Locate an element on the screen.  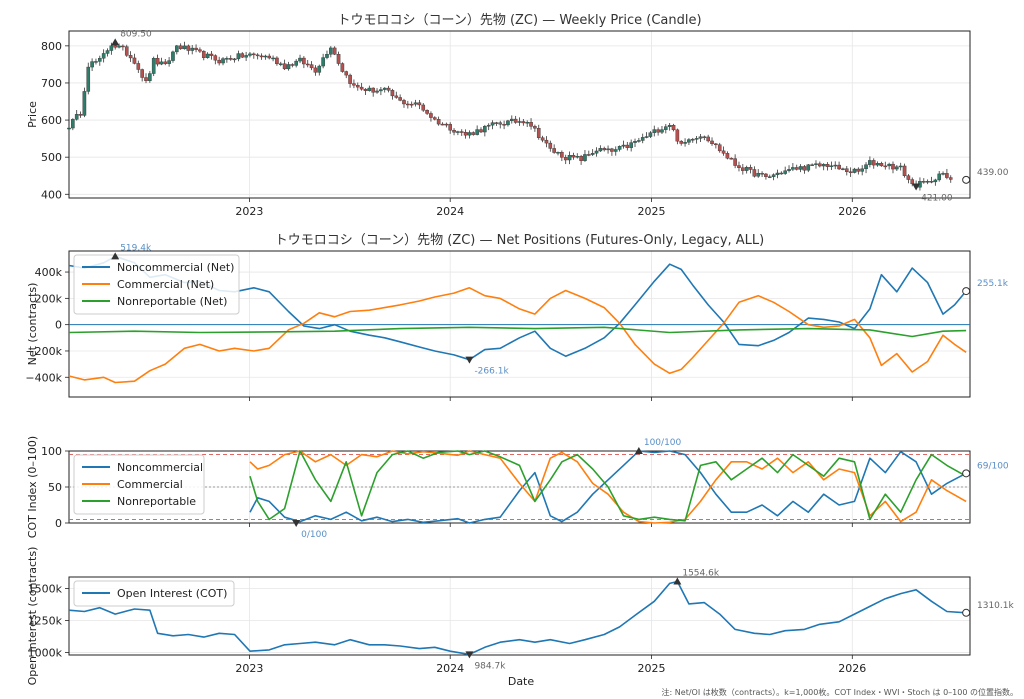
legend-label: Open Interest (COT) is located at coordinates (172, 593).